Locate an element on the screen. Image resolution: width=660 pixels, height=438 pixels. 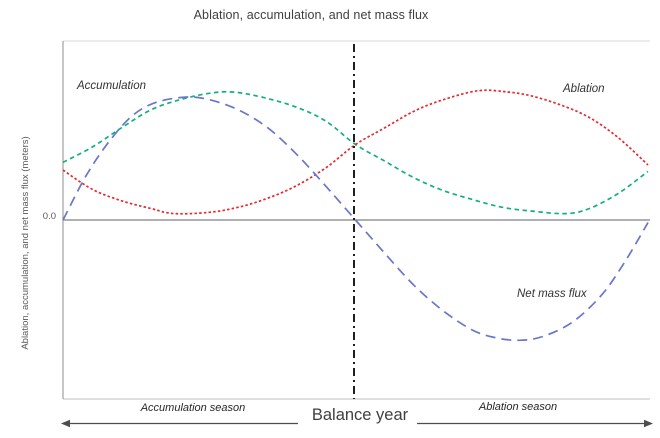
accumulation-season-label: Accumulation season is located at coordinates (193, 408).